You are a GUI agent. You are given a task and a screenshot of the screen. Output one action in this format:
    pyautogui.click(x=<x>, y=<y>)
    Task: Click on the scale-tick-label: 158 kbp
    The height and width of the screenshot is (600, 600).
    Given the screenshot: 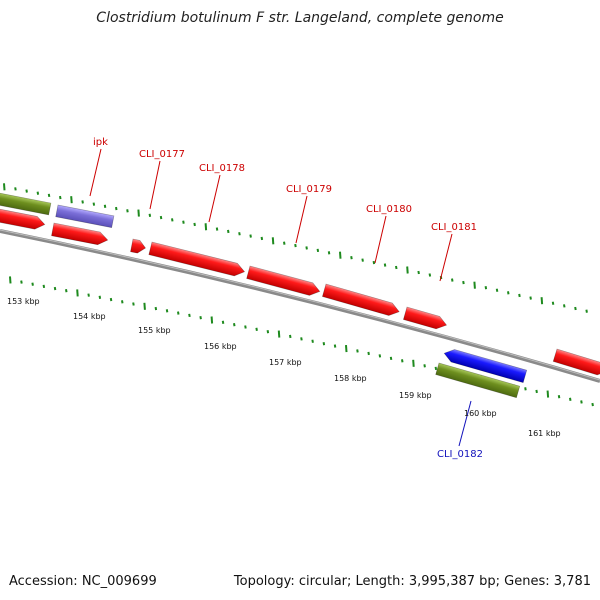 What is the action you would take?
    pyautogui.click(x=350, y=378)
    